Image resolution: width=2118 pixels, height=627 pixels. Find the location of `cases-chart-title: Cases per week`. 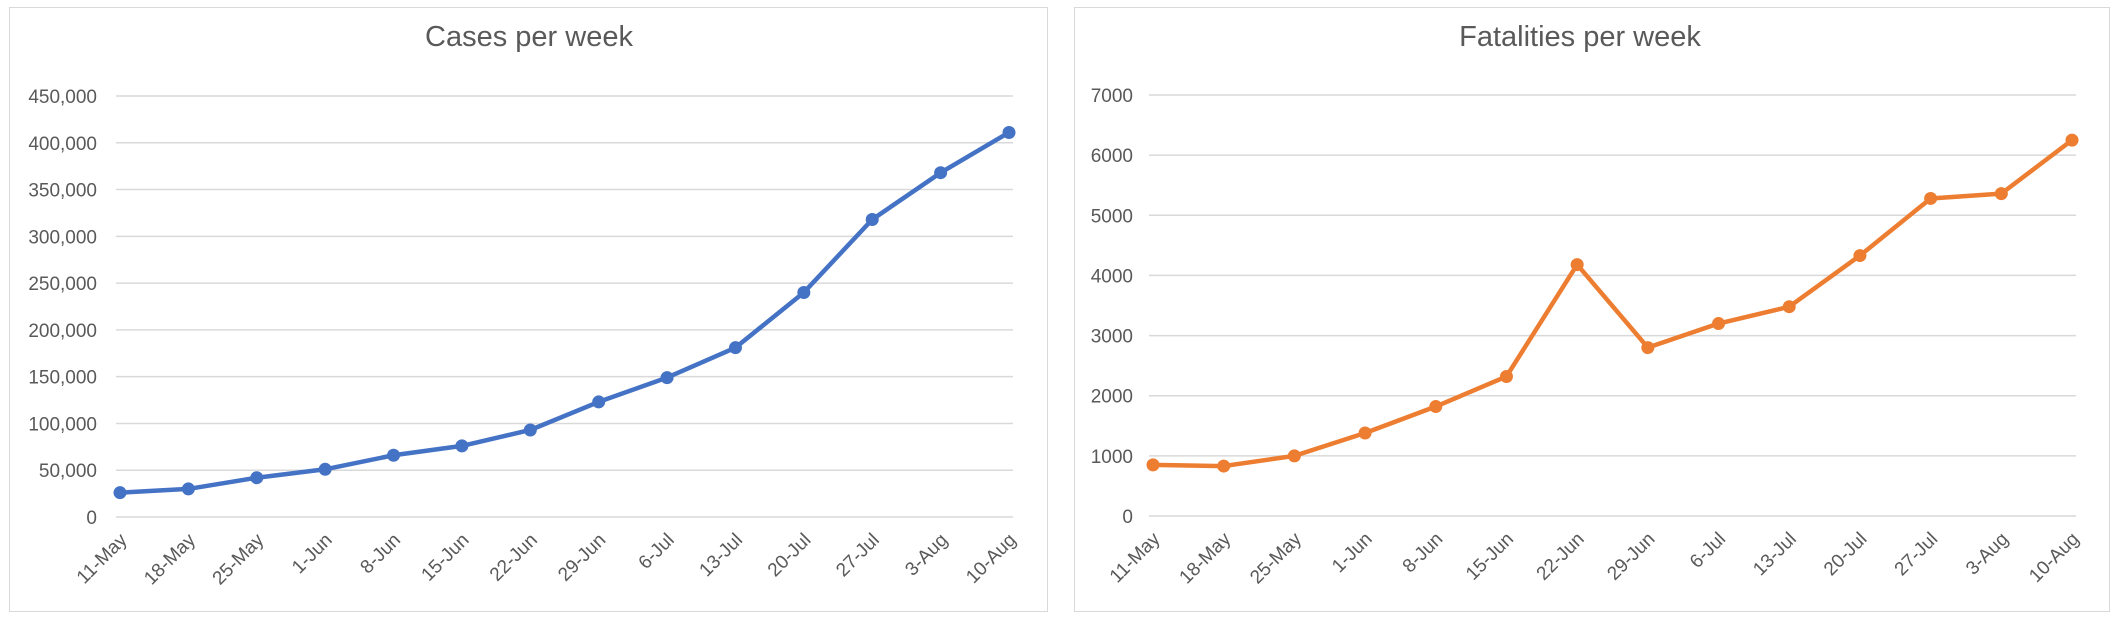

cases-chart-title: Cases per week is located at coordinates (529, 37).